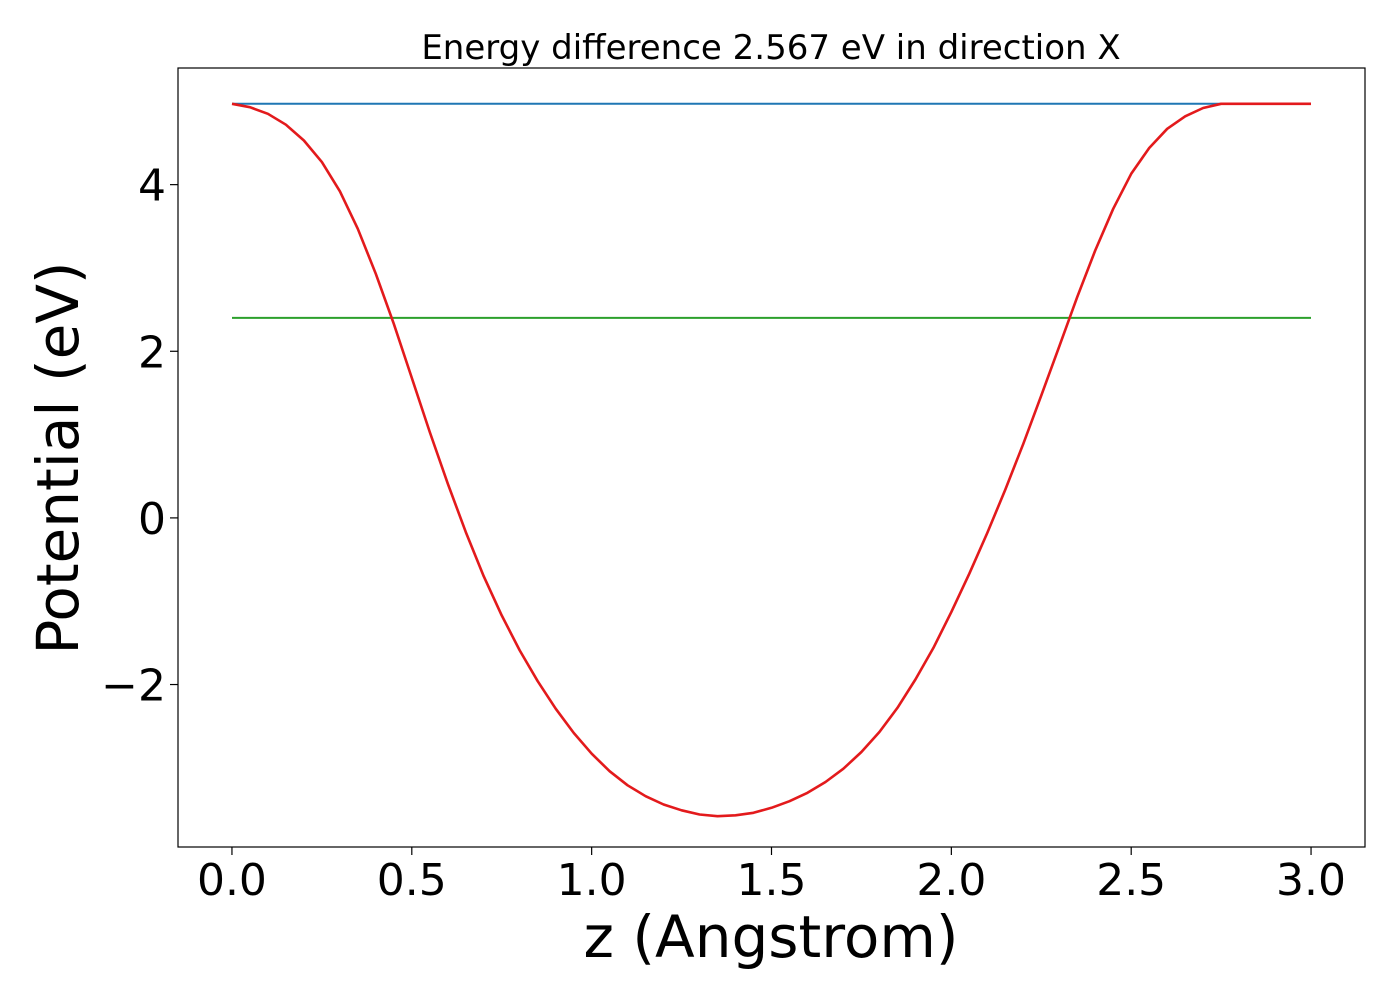 The image size is (1400, 1000). I want to click on y-tick-label-0: −2, so click(133, 686).